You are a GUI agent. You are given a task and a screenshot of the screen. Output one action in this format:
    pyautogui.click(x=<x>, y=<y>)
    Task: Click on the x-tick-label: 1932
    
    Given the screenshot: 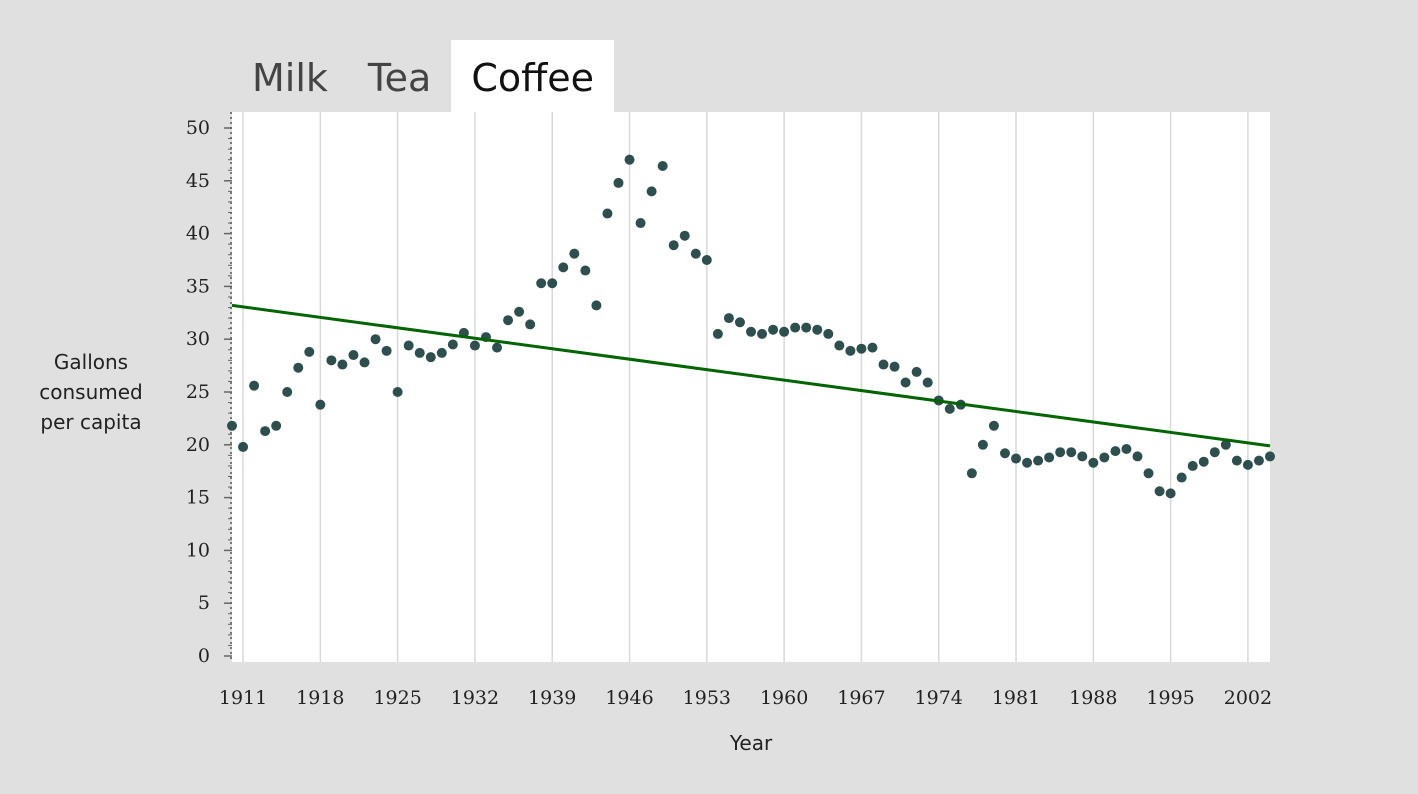 What is the action you would take?
    pyautogui.click(x=475, y=698)
    